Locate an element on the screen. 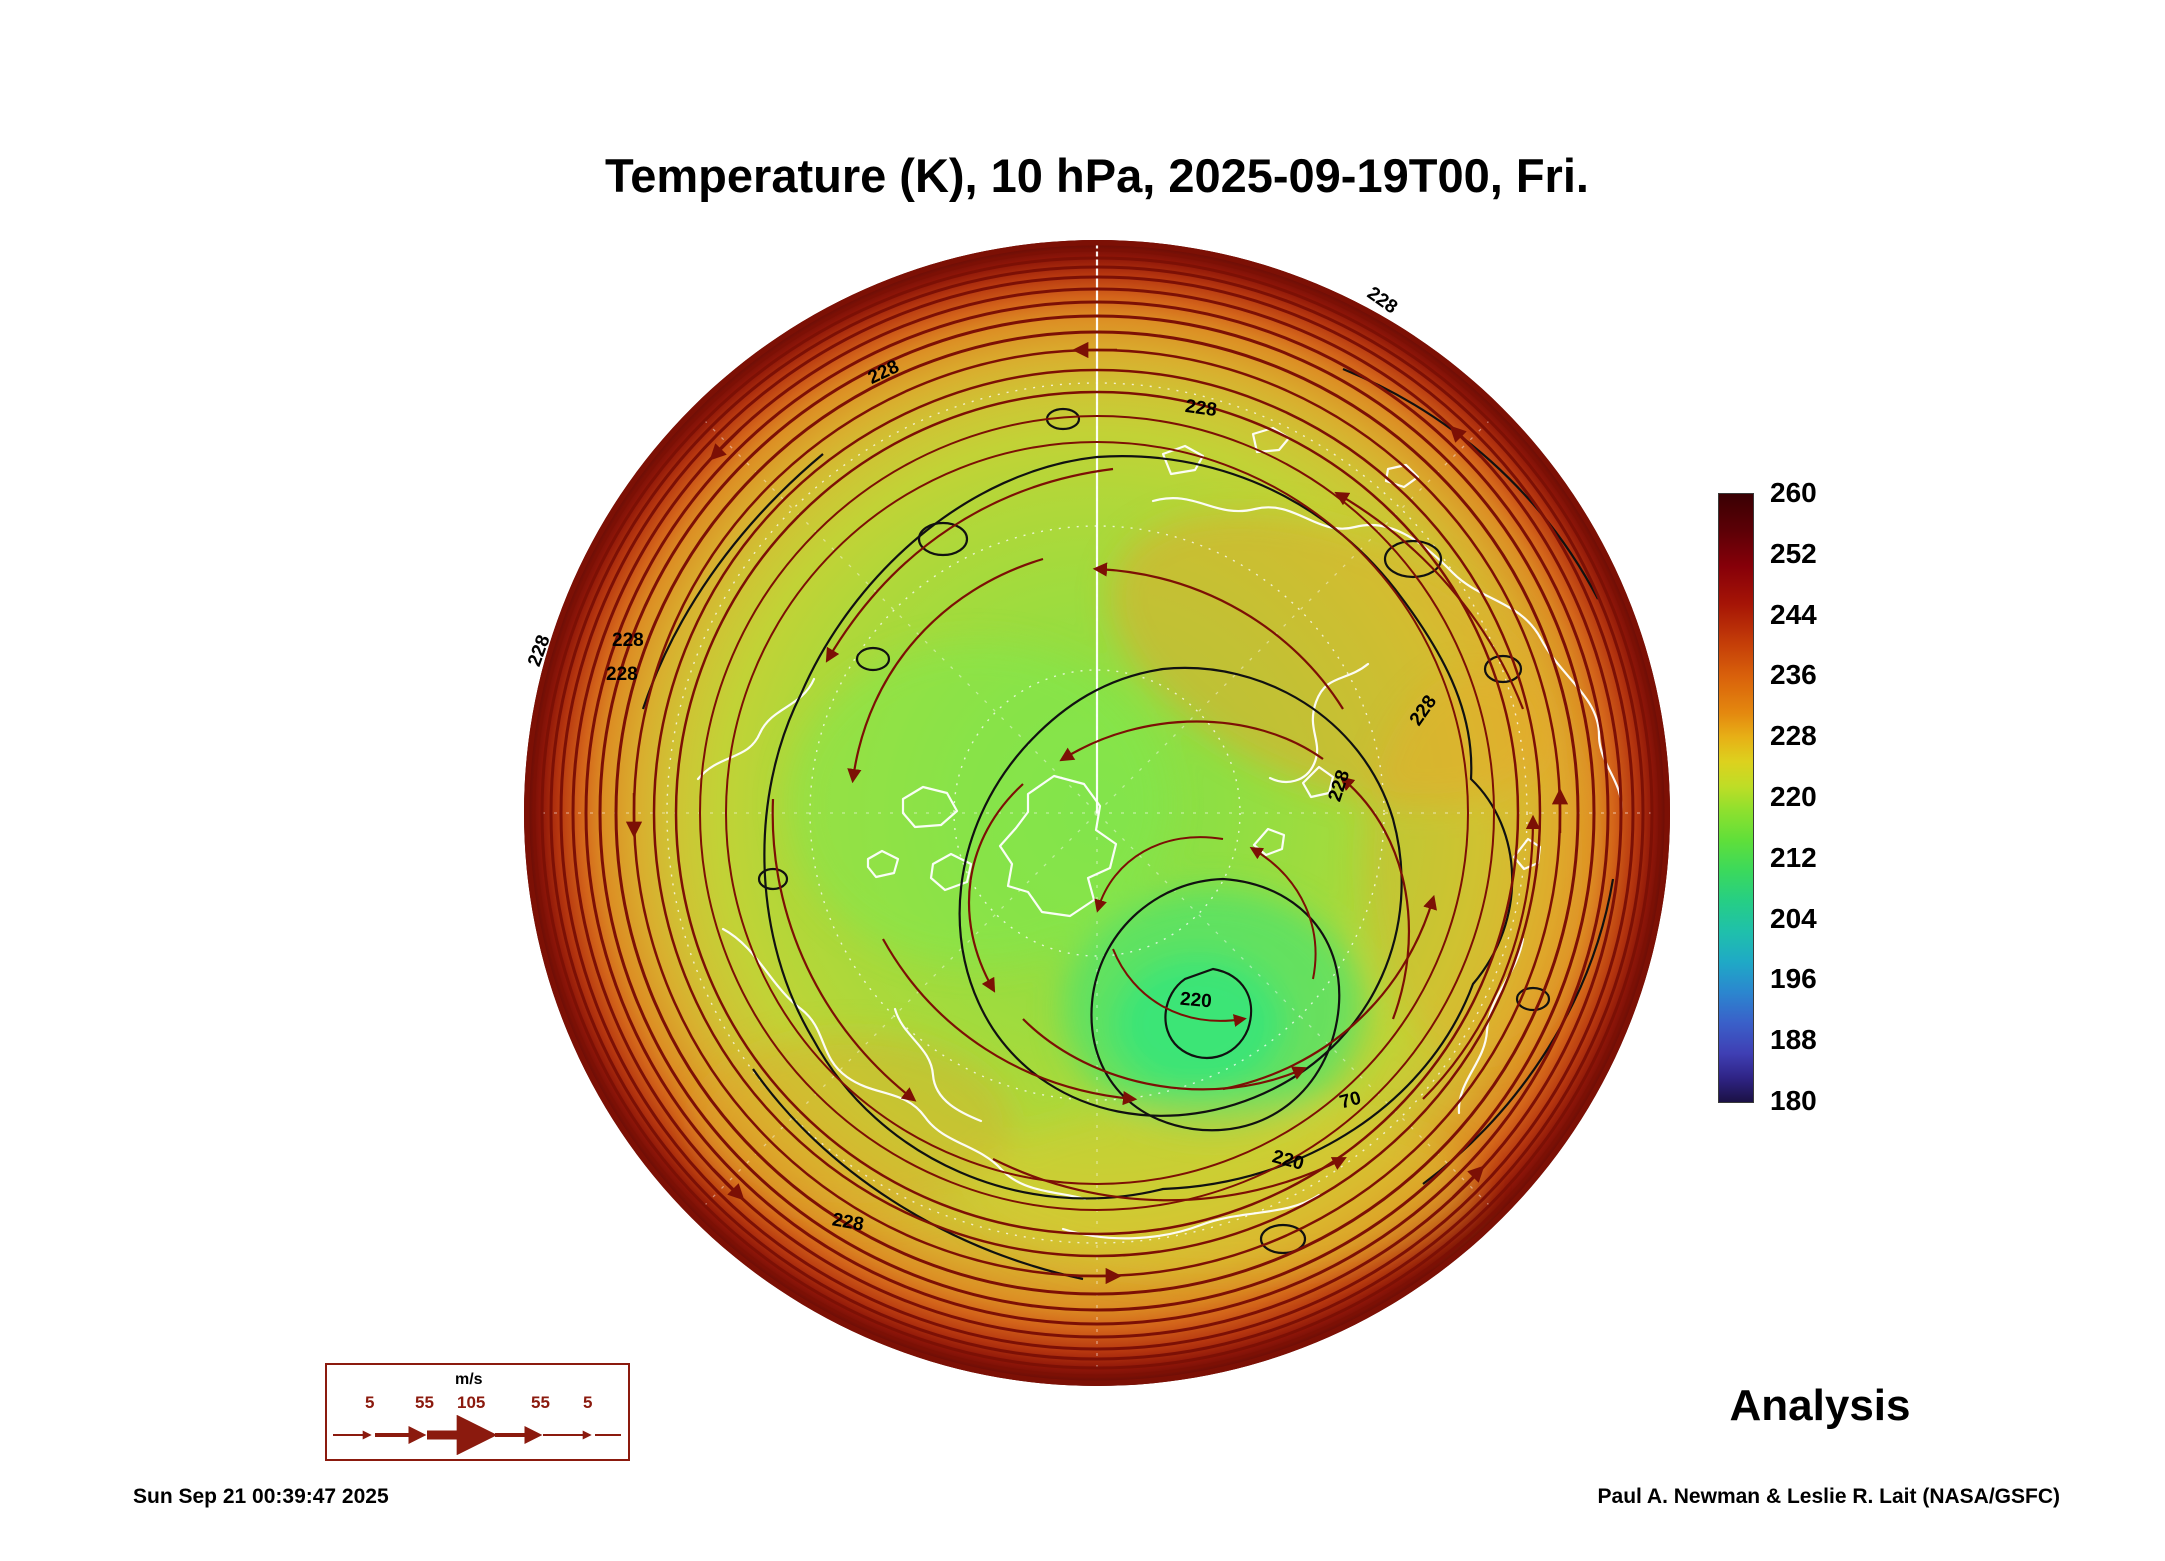 This screenshot has height=1561, width=2165. wind-arrow-scale is located at coordinates (477, 1435).